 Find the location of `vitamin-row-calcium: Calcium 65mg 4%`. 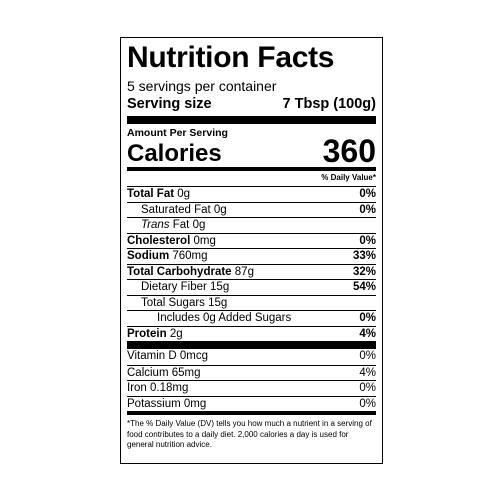

vitamin-row-calcium: Calcium 65mg 4% is located at coordinates (251, 372).